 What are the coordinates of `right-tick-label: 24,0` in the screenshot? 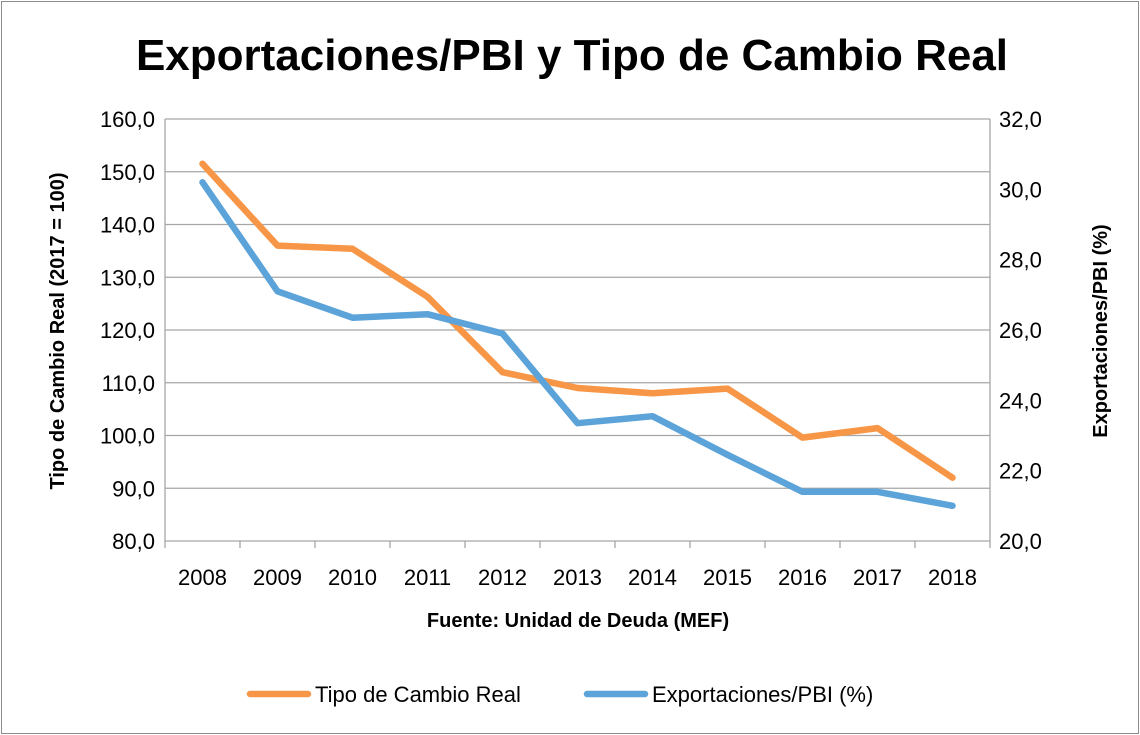 It's located at (1020, 400).